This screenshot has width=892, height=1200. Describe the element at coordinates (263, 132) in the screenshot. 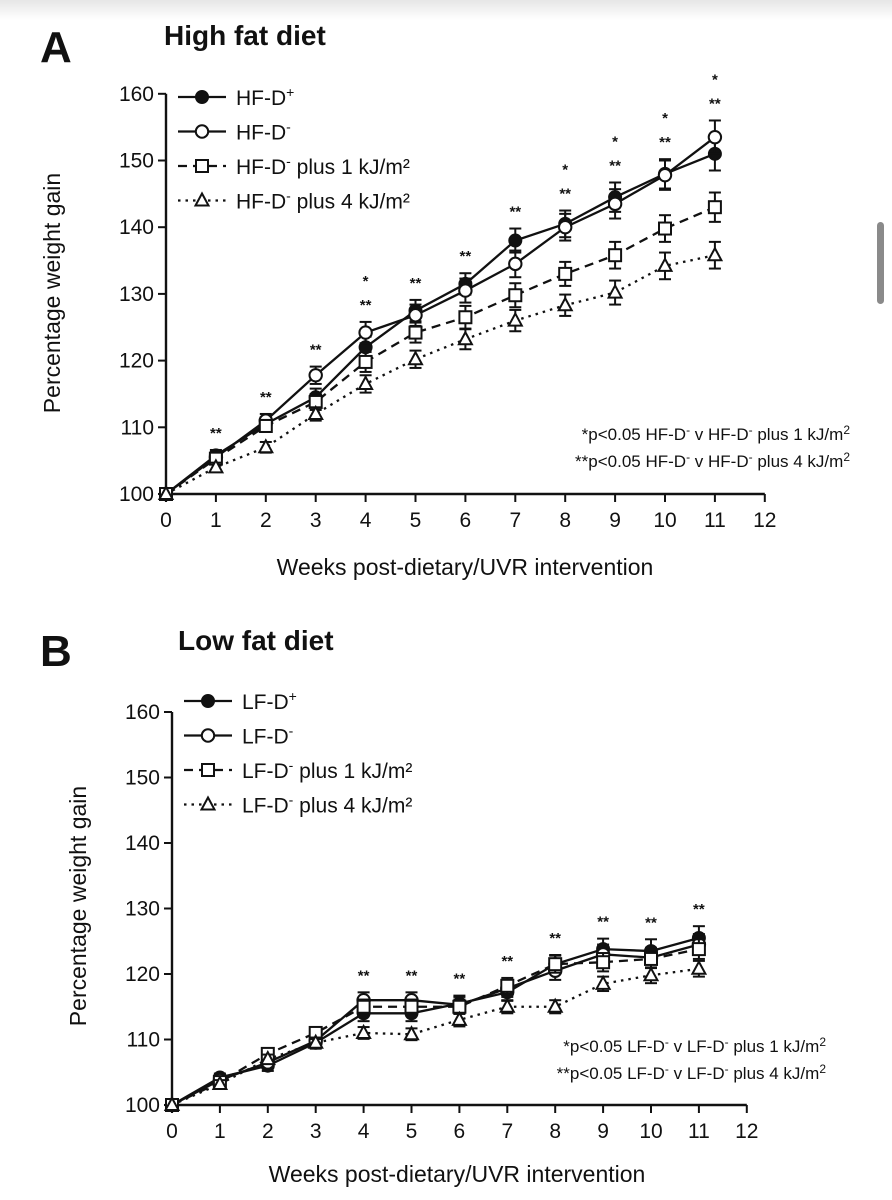

I see `legend-entry: HF-D-` at that location.